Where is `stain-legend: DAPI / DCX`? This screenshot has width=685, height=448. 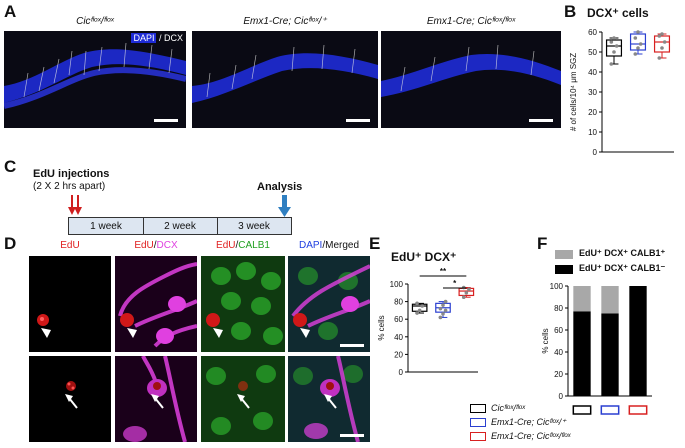
stain-legend: DAPI / DCX is located at coordinates (157, 38).